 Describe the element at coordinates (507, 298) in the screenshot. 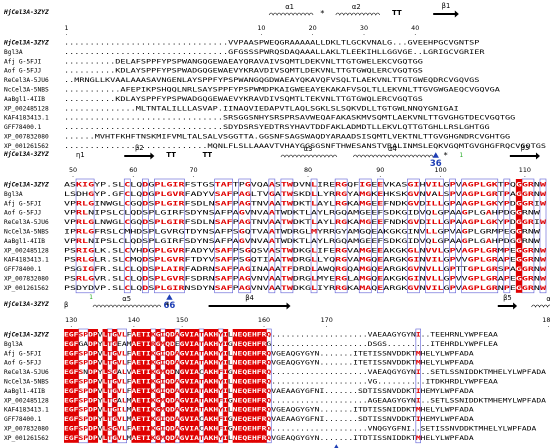

I see `strand-label: β5` at that location.